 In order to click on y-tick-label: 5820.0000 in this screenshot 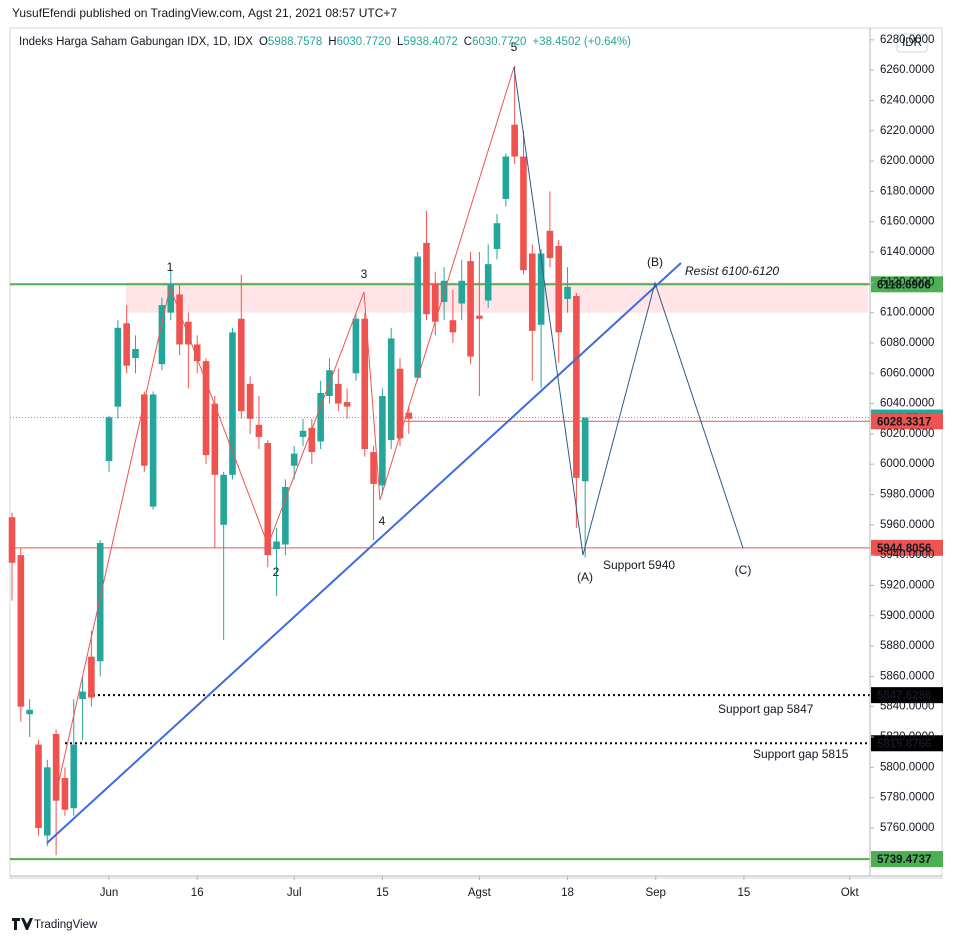, I will do `click(907, 737)`.